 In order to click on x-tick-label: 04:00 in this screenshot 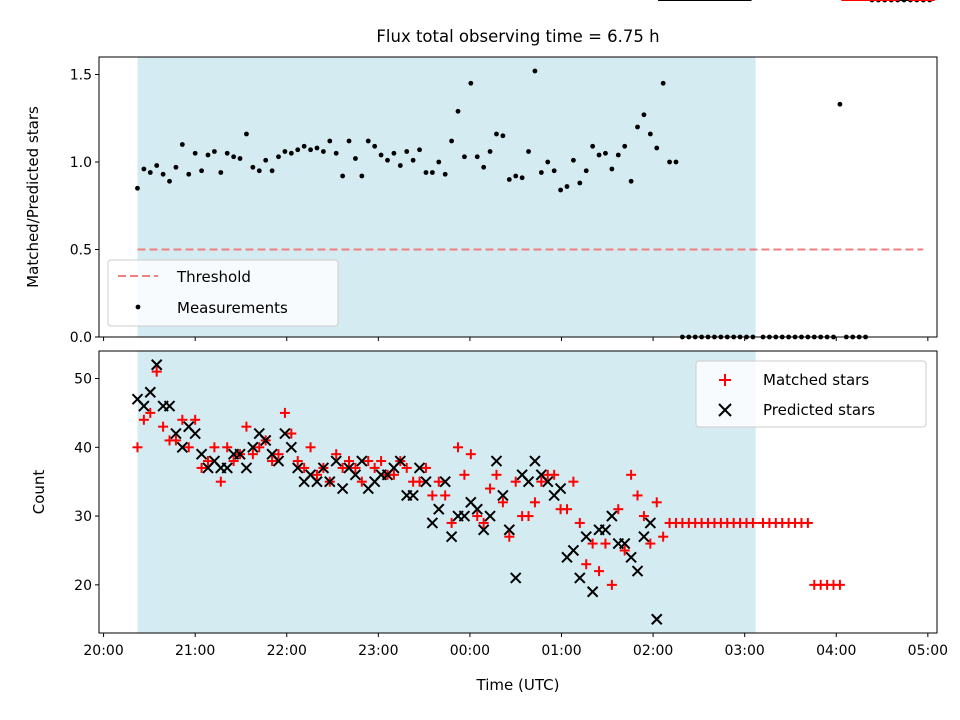, I will do `click(836, 651)`.